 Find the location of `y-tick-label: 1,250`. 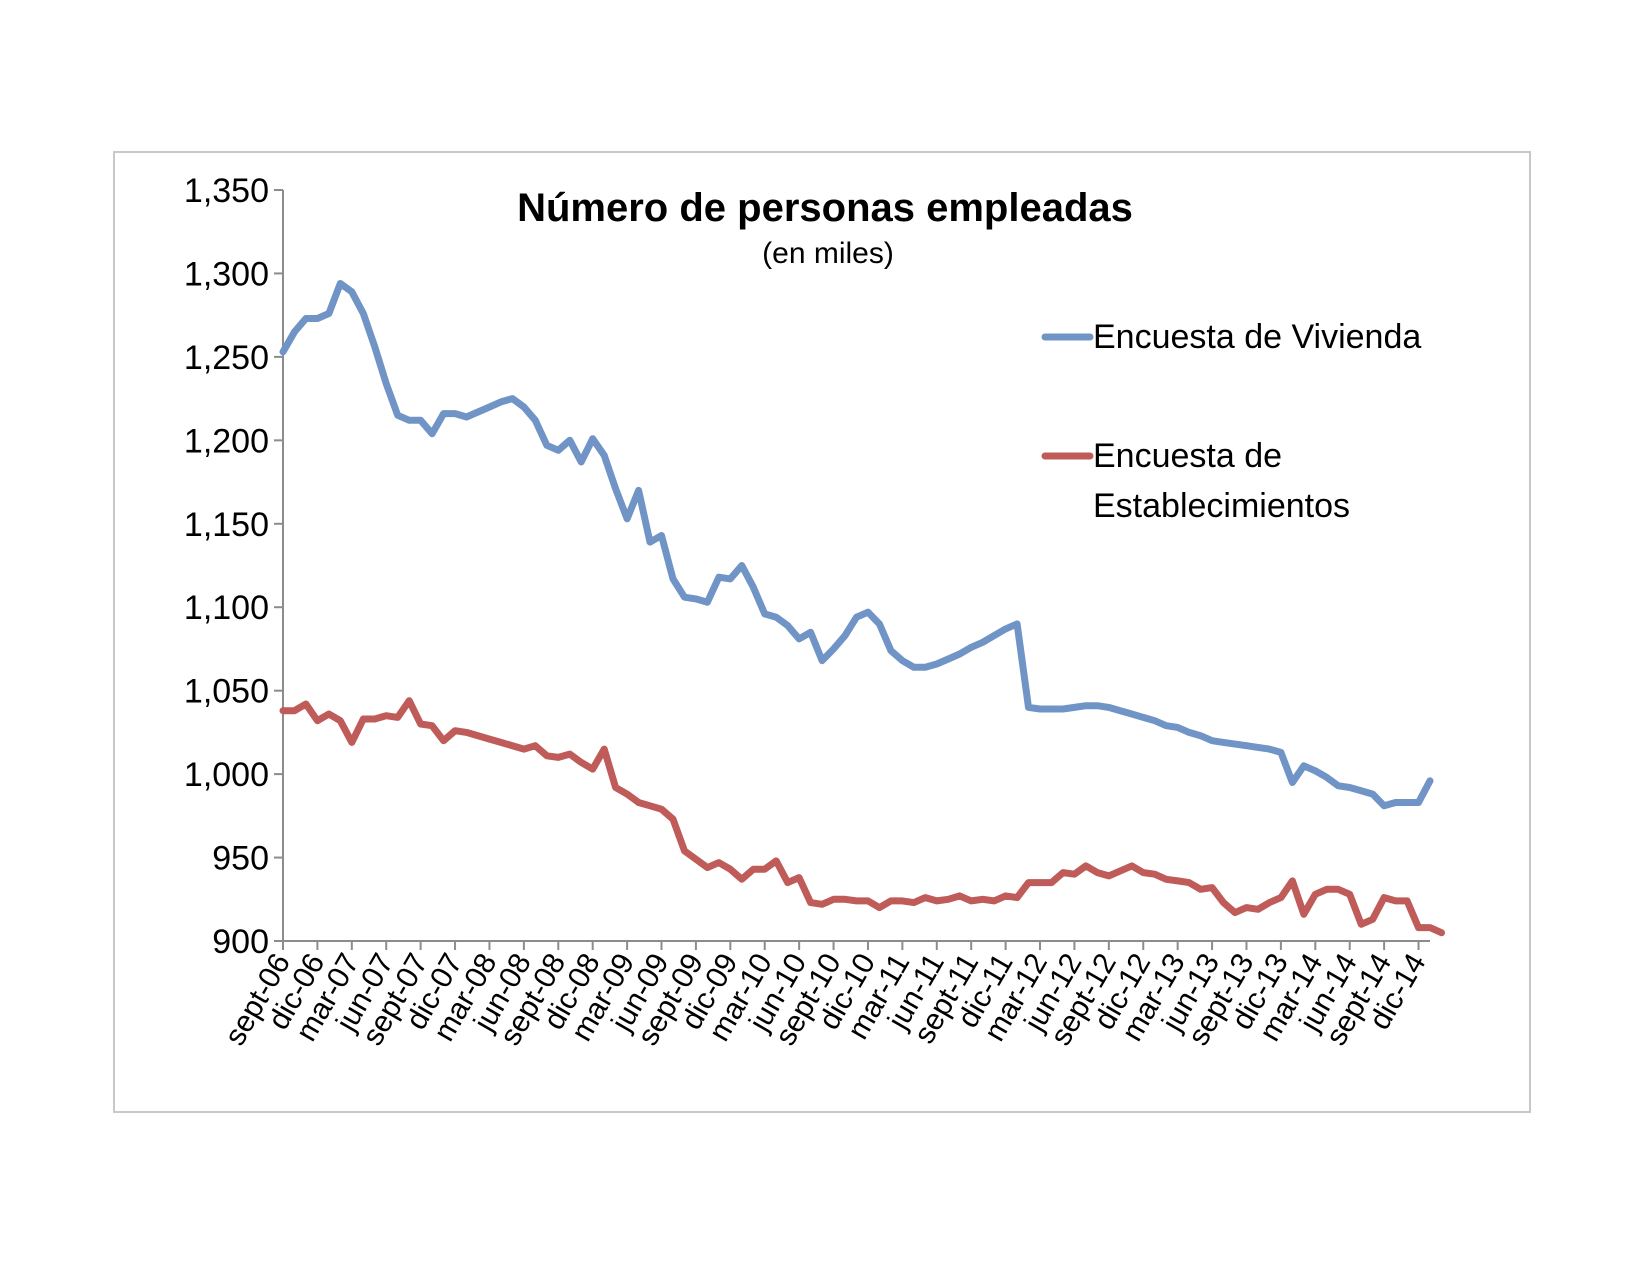

y-tick-label: 1,250 is located at coordinates (226, 358).